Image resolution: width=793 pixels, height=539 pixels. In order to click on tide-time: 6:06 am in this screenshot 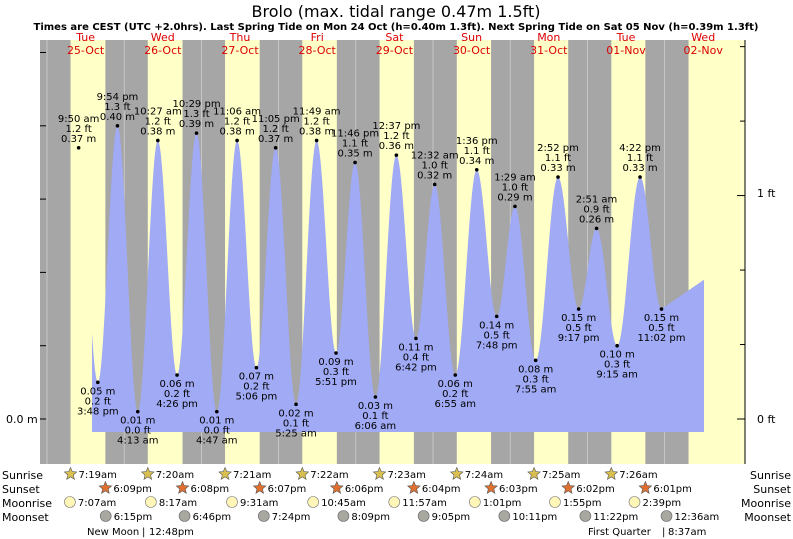, I will do `click(376, 426)`.